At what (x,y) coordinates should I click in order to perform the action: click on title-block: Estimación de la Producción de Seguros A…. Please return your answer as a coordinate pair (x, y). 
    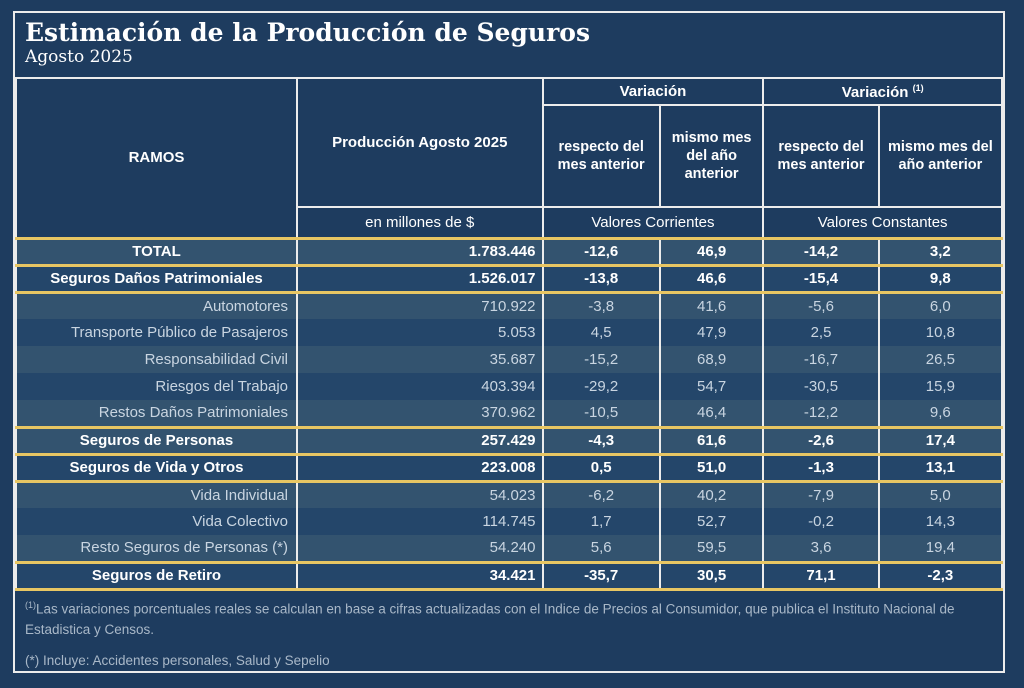
    Looking at the image, I should click on (509, 45).